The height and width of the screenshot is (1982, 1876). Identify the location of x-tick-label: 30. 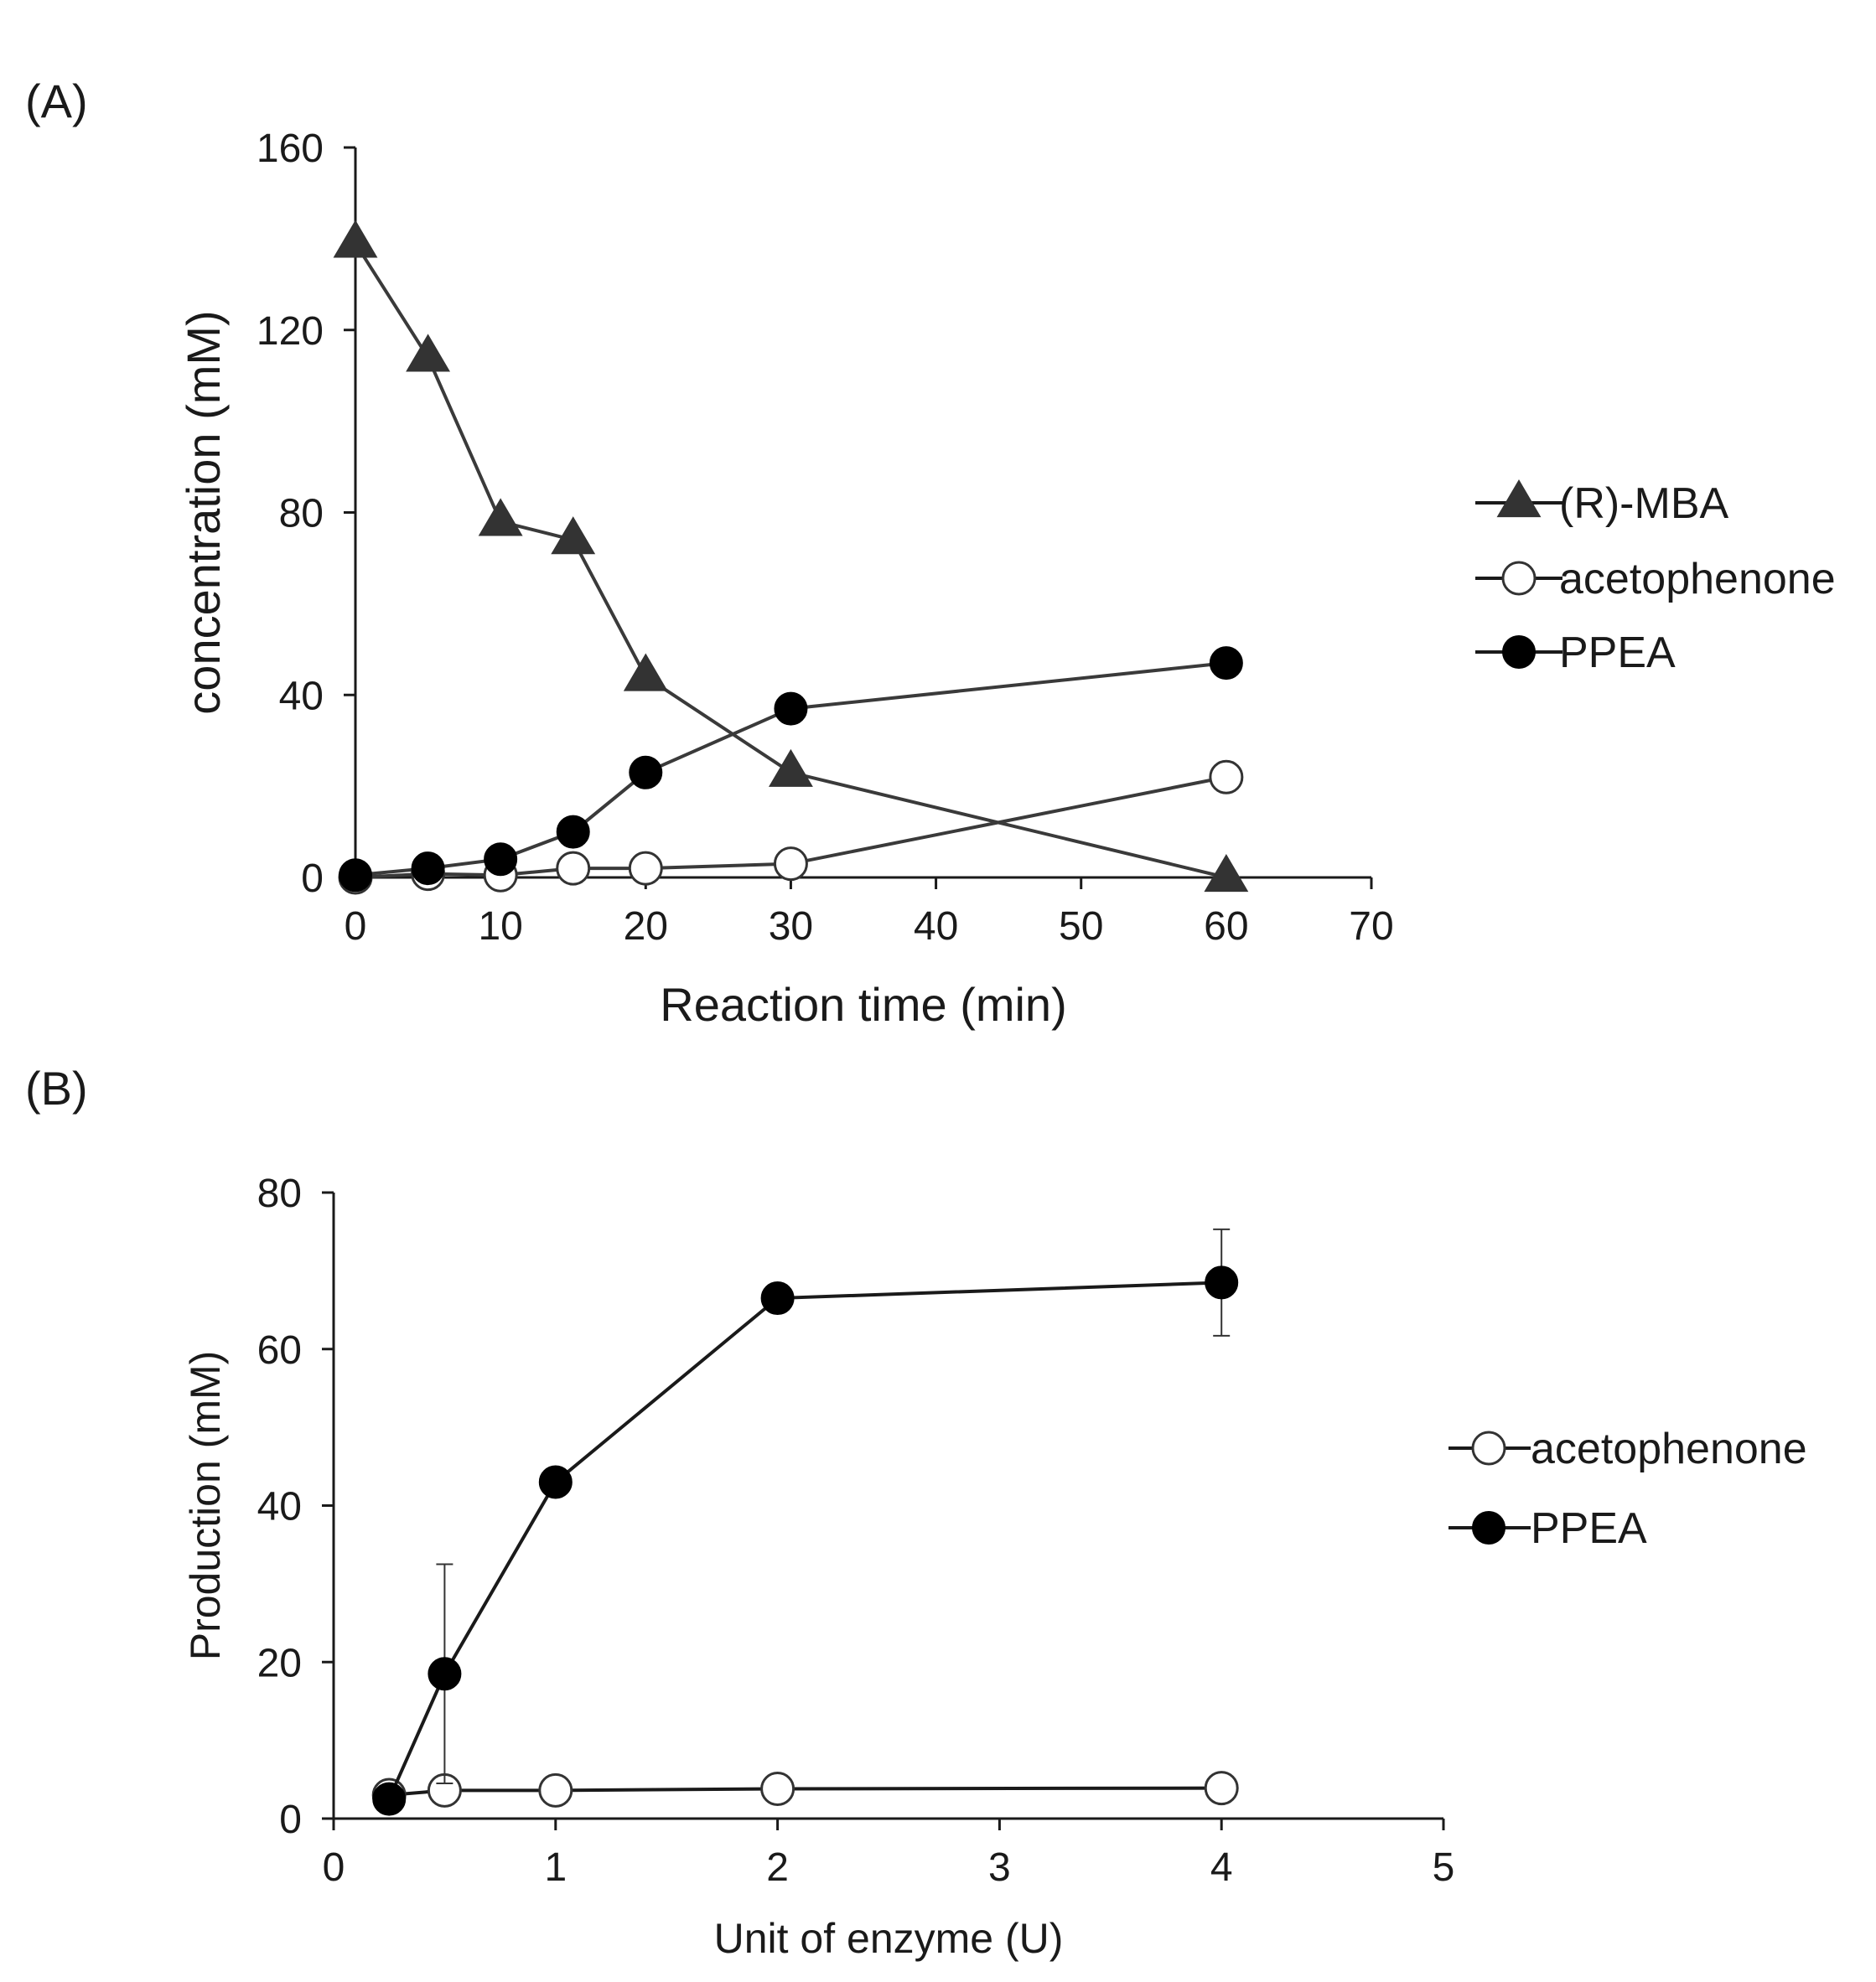
(791, 927).